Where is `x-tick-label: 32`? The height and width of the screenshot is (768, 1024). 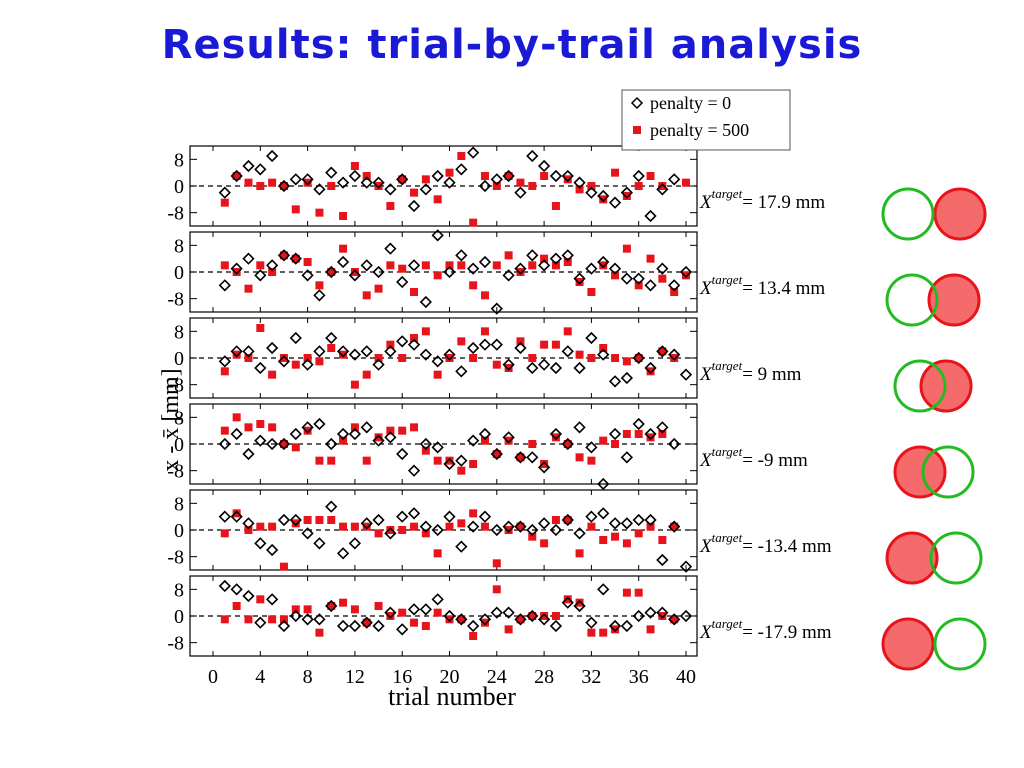 x-tick-label: 32 is located at coordinates (591, 677).